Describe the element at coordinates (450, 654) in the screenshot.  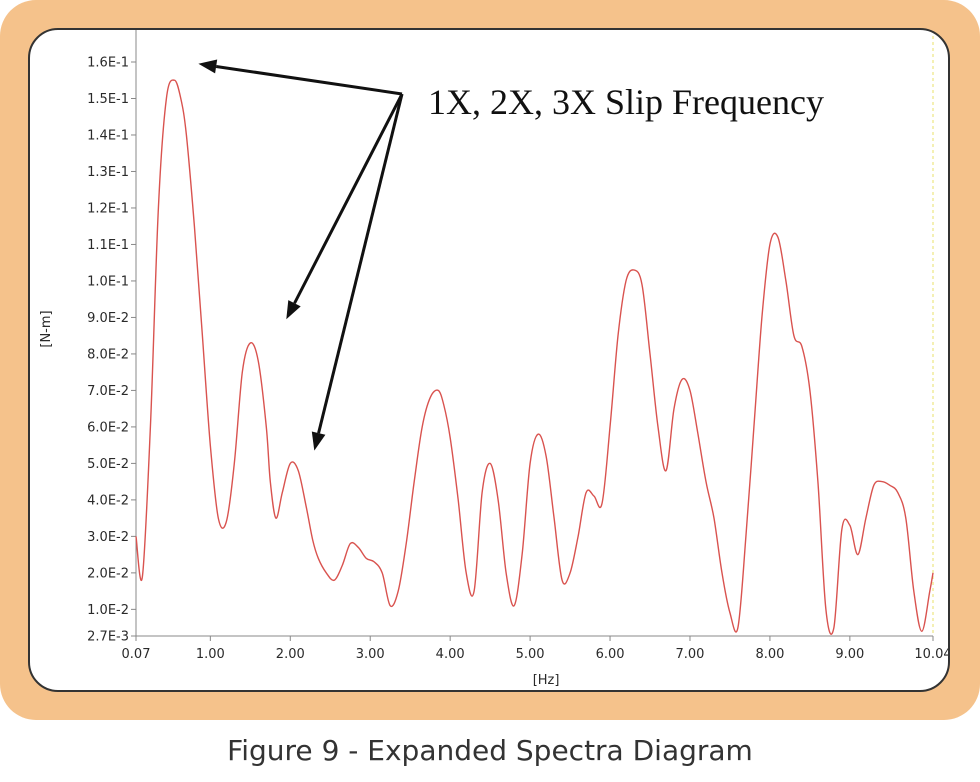
I see `x-tick-label: 4.00` at that location.